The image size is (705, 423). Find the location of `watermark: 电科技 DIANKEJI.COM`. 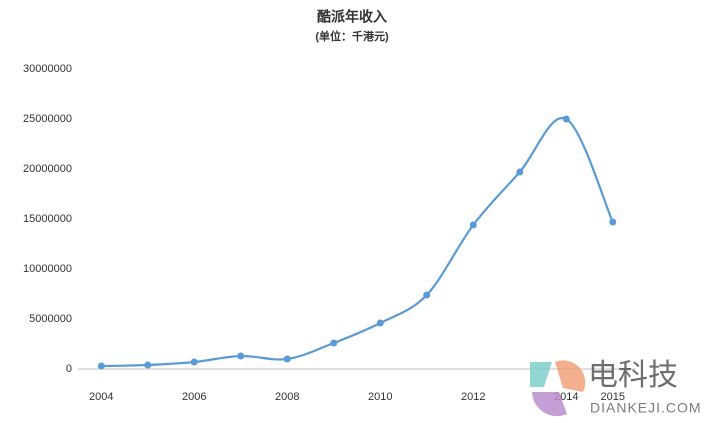

watermark: 电科技 DIANKEJI.COM is located at coordinates (616, 388).